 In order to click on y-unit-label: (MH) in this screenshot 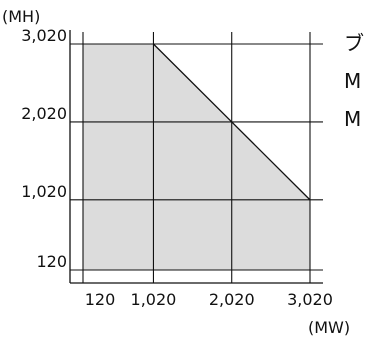, I will do `click(21, 16)`.